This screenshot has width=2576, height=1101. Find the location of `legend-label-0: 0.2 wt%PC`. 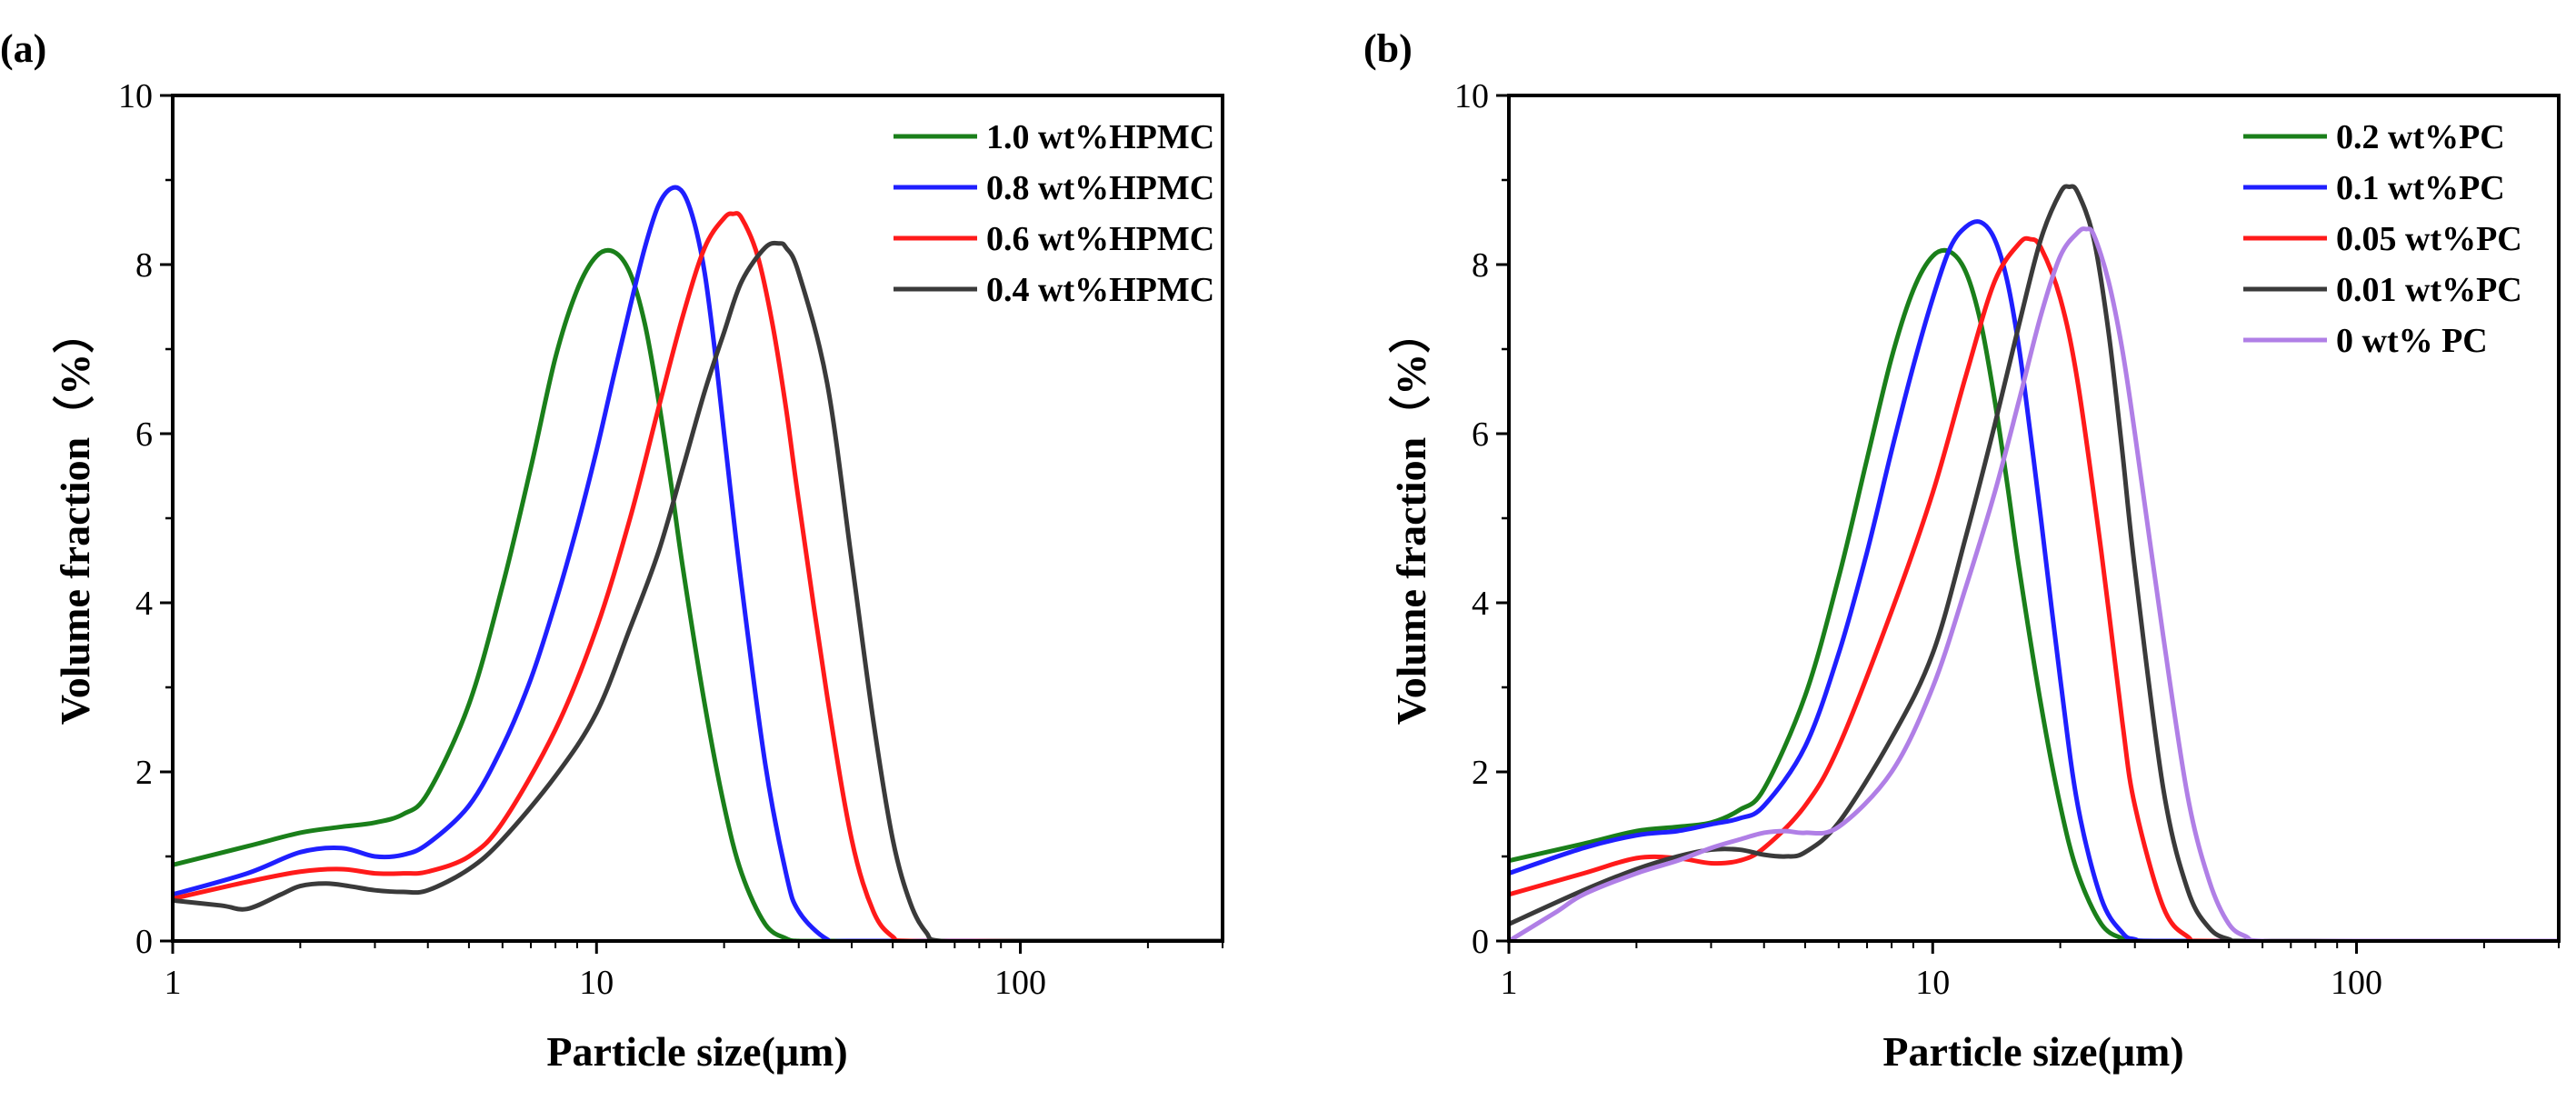

legend-label-0: 0.2 wt%PC is located at coordinates (2420, 137).